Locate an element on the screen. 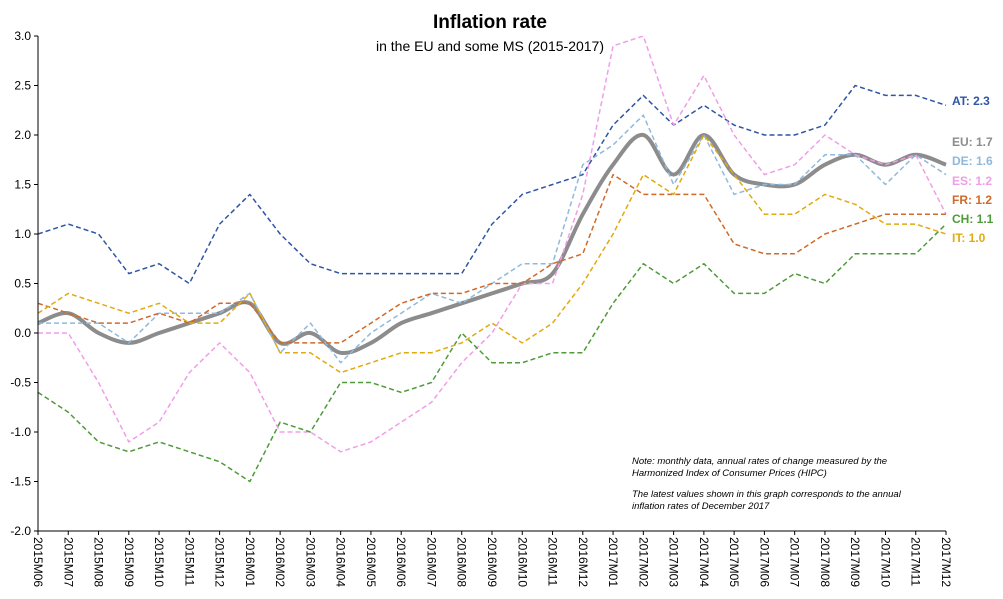 This screenshot has width=1003, height=599. end-label: ES: 1.2 is located at coordinates (972, 181).